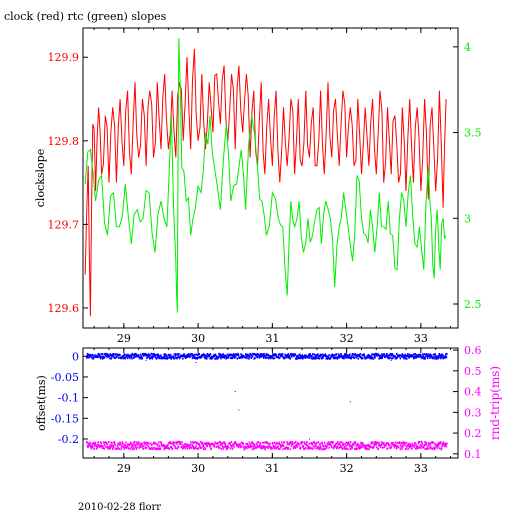 The height and width of the screenshot is (512, 512). What do you see at coordinates (473, 371) in the screenshot?
I see `y2-tick-label: 0.5` at bounding box center [473, 371].